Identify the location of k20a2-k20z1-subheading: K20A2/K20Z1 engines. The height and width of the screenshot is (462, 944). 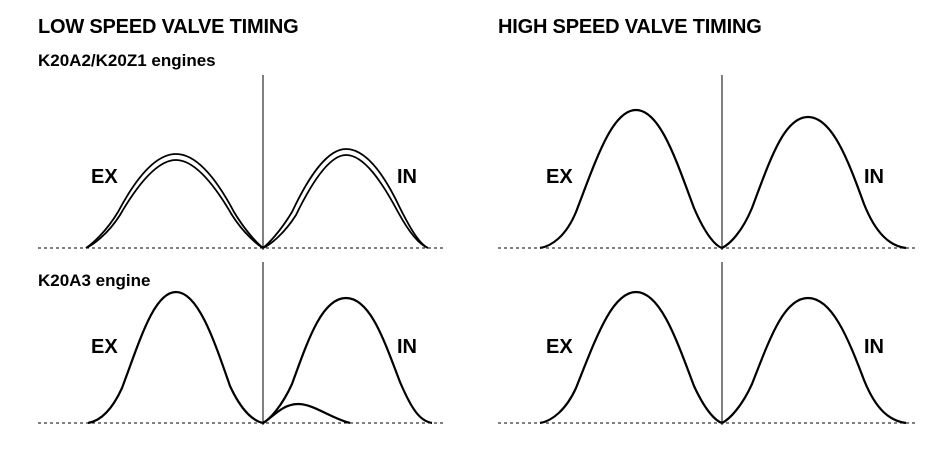
(127, 60).